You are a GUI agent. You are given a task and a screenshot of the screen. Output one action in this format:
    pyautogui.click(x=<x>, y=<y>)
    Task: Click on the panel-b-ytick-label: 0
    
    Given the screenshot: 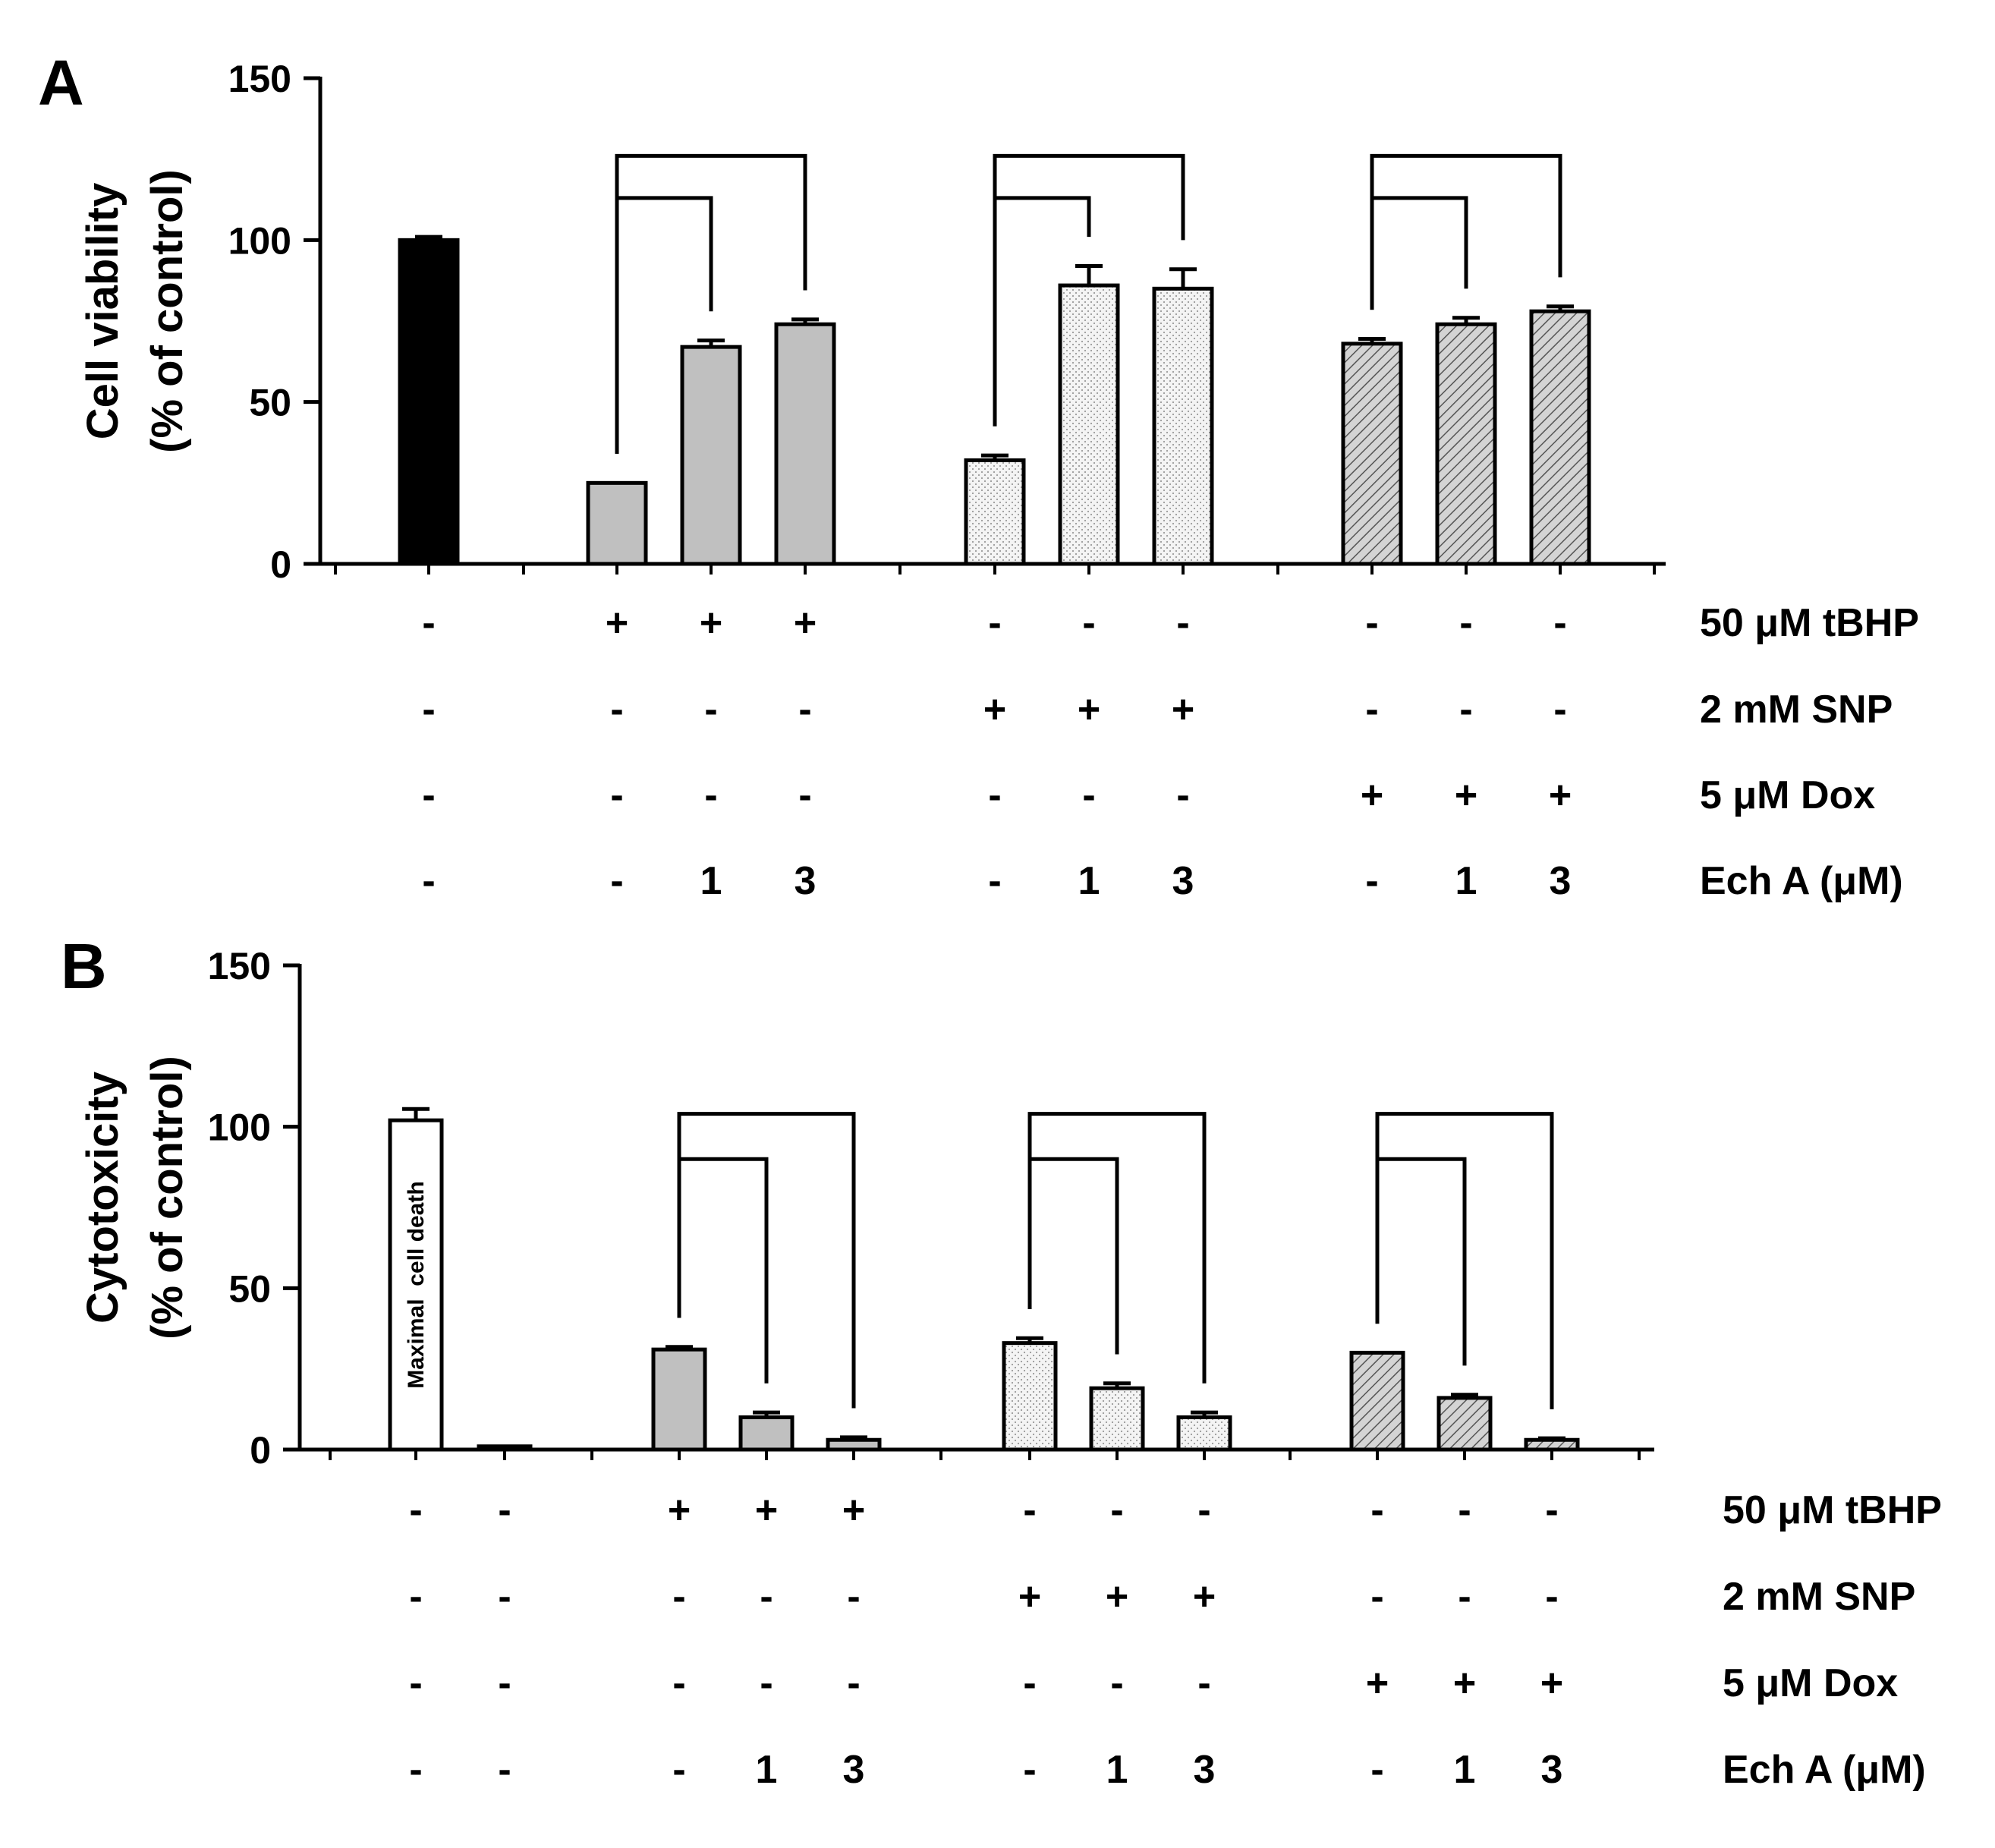 What is the action you would take?
    pyautogui.click(x=260, y=1451)
    